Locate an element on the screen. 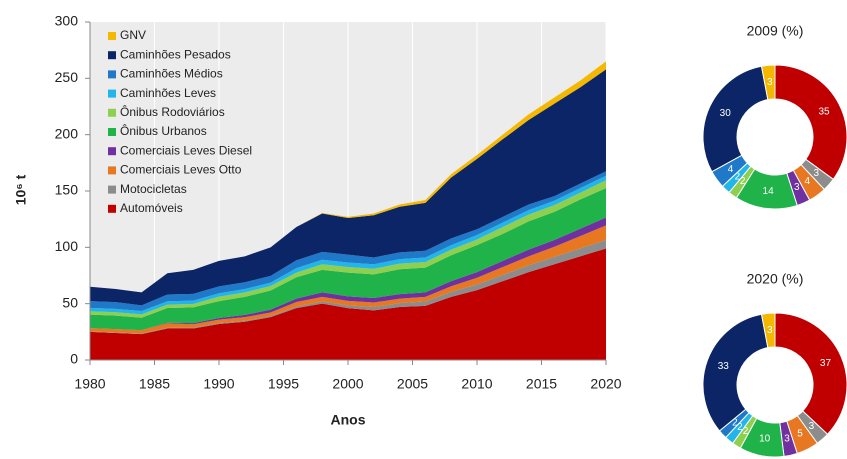 This screenshot has width=847, height=459. y-tick-label: 150 is located at coordinates (67, 190).